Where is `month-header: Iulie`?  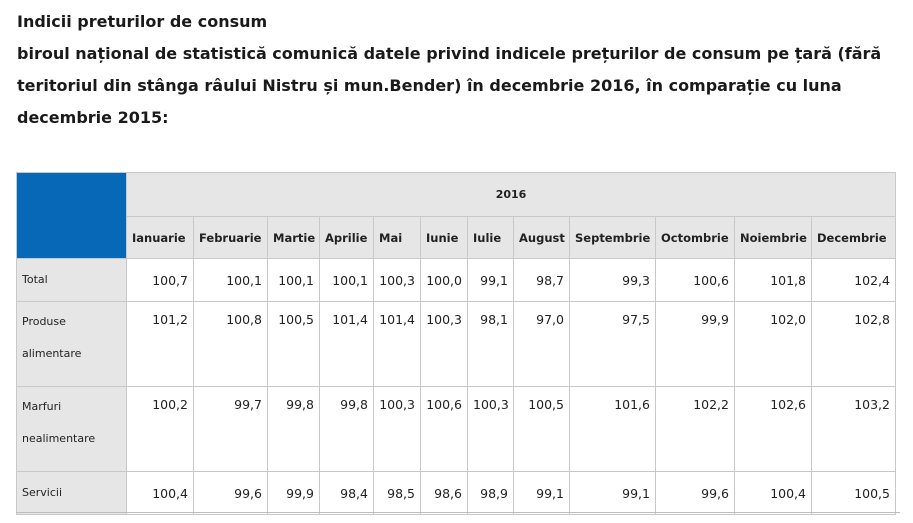 month-header: Iulie is located at coordinates (490, 237).